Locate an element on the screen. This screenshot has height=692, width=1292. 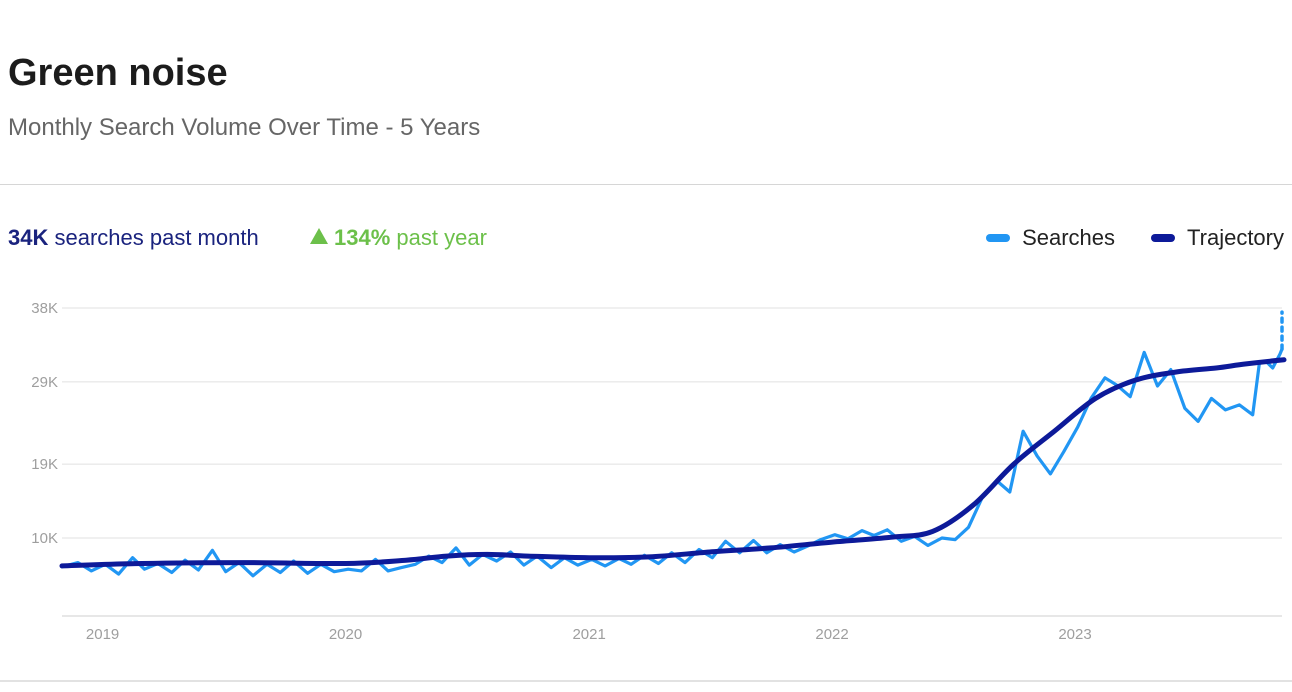
growth-value: 134% is located at coordinates (362, 237).